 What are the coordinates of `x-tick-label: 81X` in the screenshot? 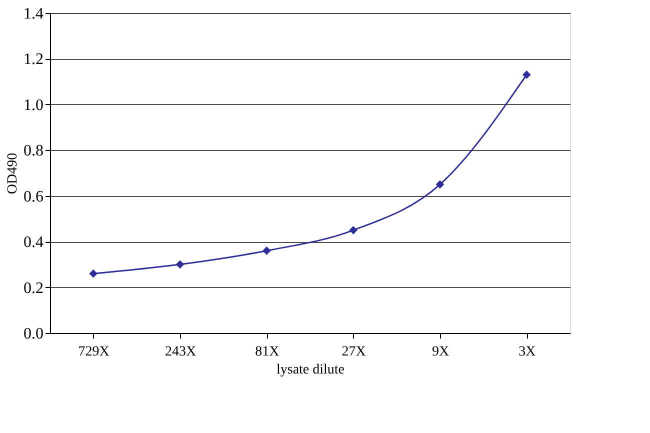 It's located at (267, 352).